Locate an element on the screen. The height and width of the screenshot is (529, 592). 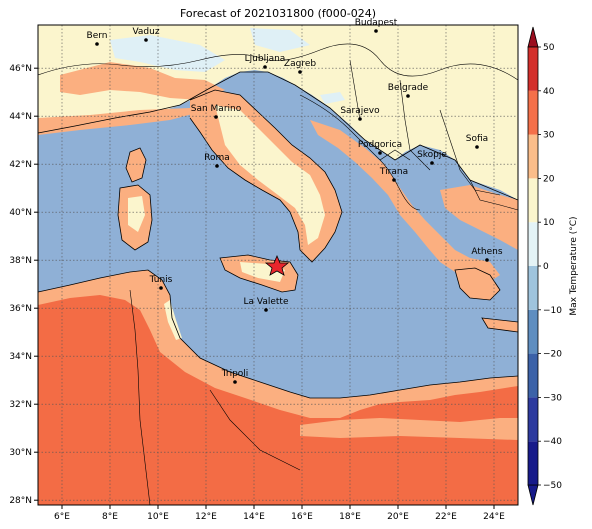
lat-tick-label: 44°N is located at coordinates (20, 117).